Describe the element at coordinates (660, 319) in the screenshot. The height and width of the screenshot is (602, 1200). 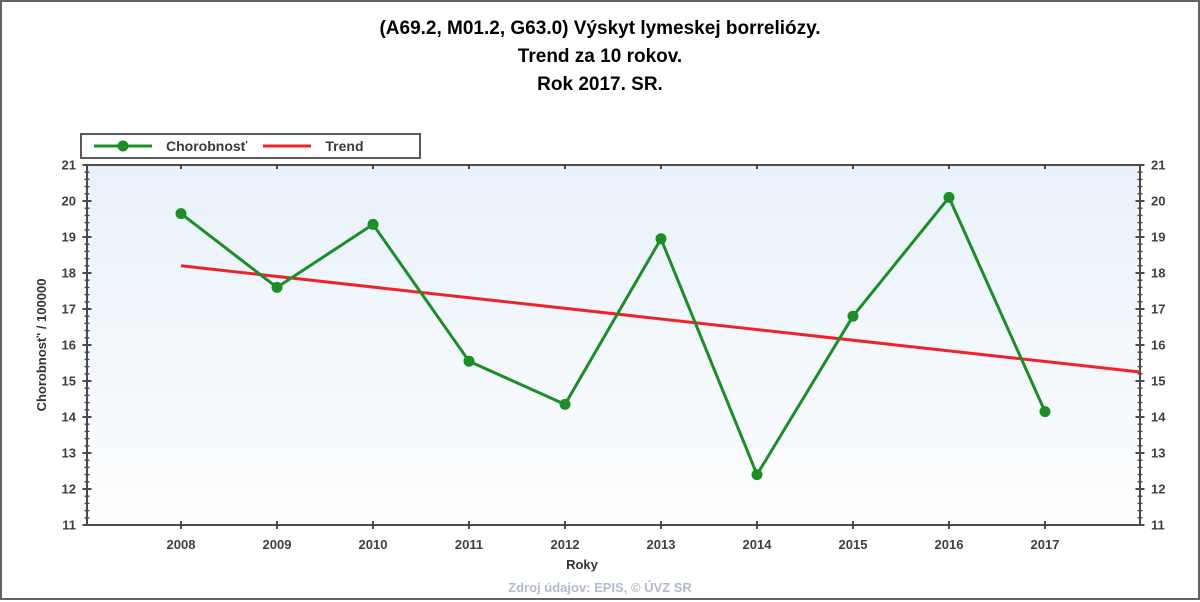
I see `trend-line` at that location.